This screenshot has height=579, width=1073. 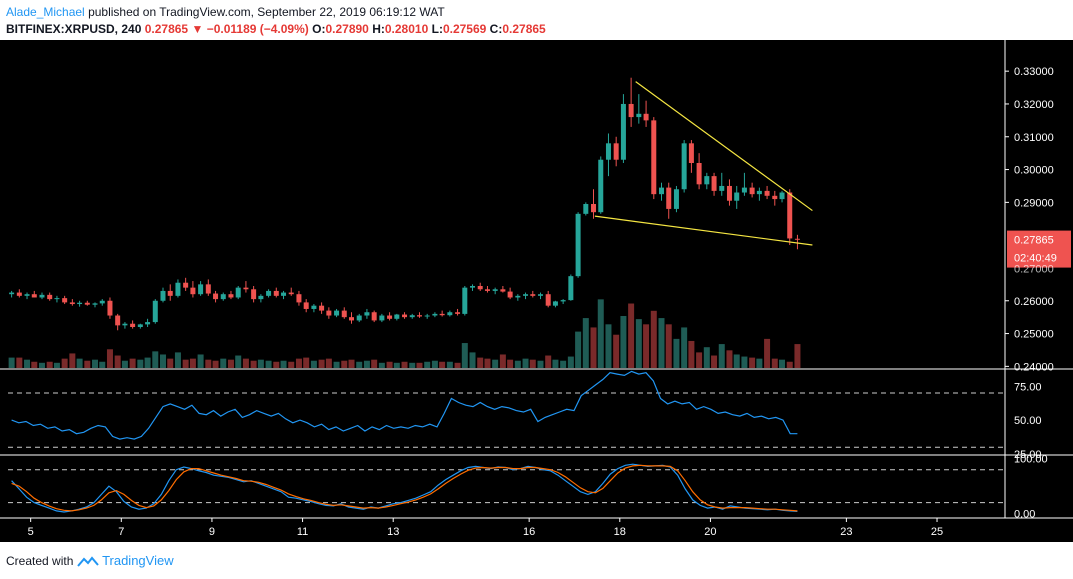 What do you see at coordinates (724, 146) in the screenshot?
I see `trendline-upper` at bounding box center [724, 146].